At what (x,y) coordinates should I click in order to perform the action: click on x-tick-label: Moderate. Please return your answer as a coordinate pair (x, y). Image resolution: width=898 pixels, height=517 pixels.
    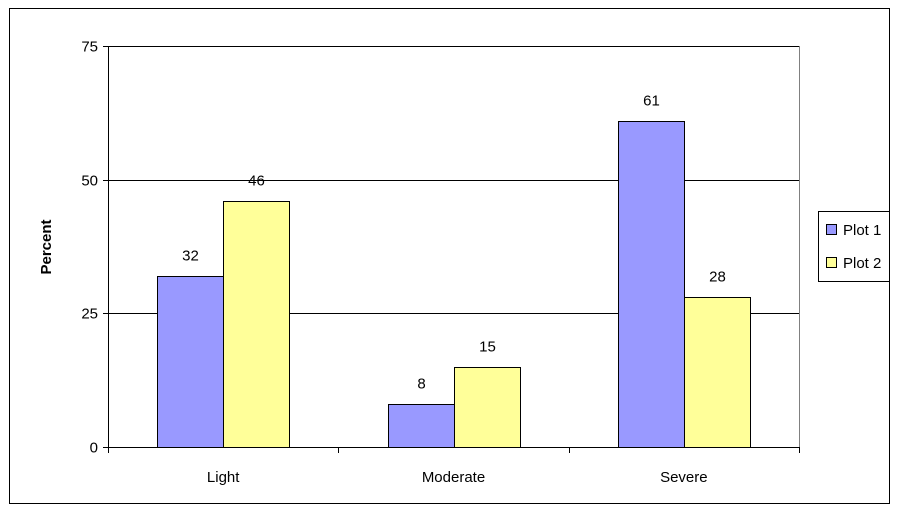
    Looking at the image, I should click on (453, 477).